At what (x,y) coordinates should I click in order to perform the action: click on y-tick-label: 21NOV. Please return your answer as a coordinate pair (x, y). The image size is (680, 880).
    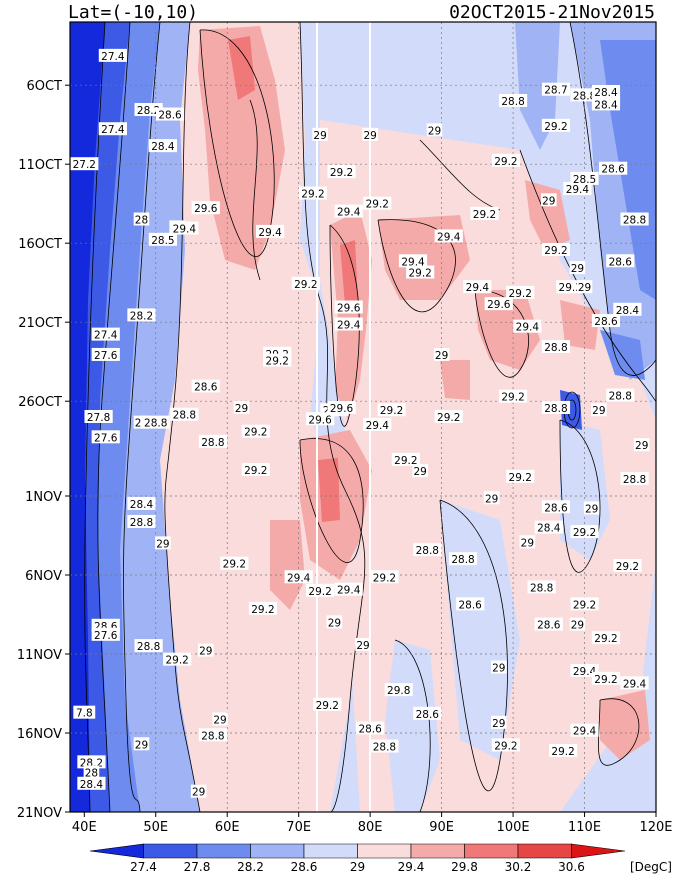
    Looking at the image, I should click on (39, 813).